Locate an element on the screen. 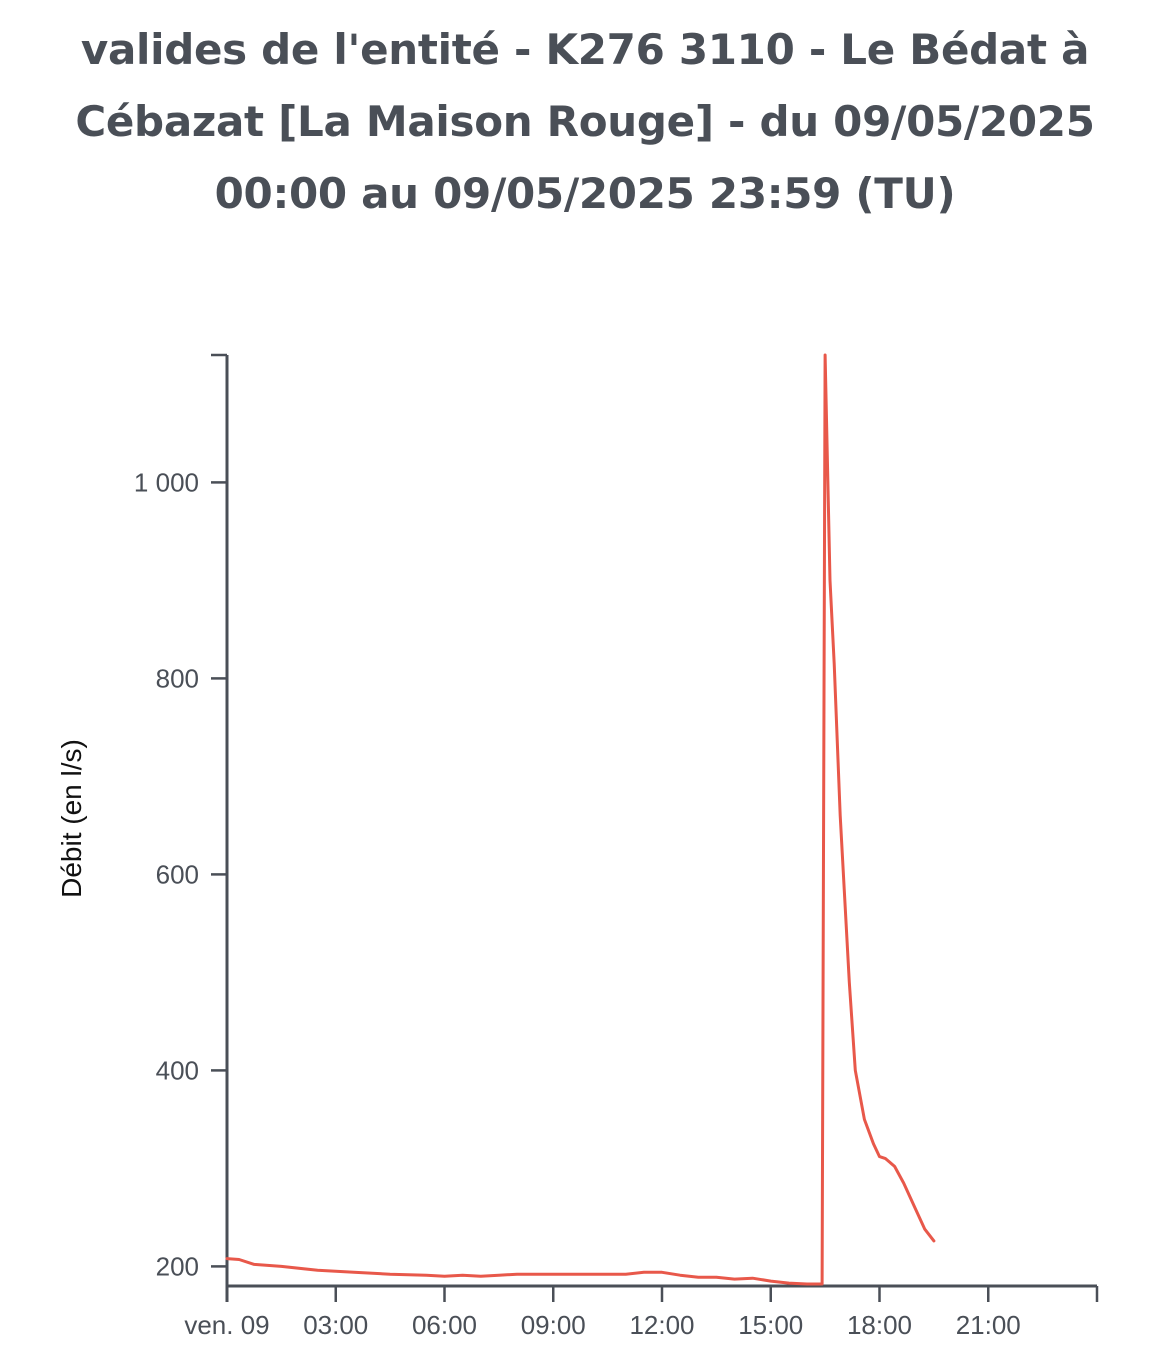 The width and height of the screenshot is (1170, 1354). x-tick-label: 15:00 is located at coordinates (770, 1325).